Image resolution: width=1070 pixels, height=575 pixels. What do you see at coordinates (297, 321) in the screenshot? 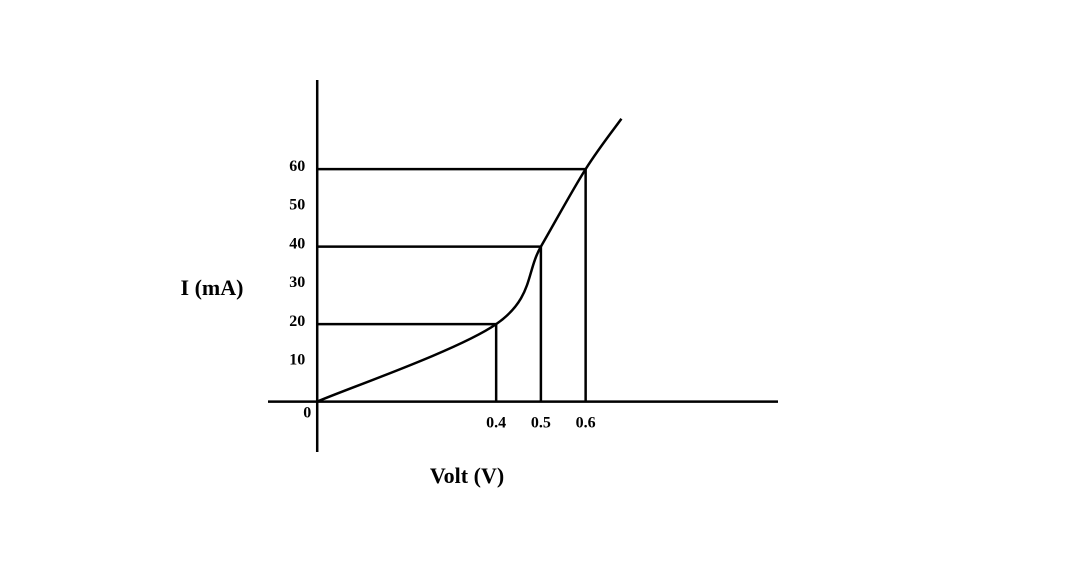
I see `y-tick-label: 20` at bounding box center [297, 321].